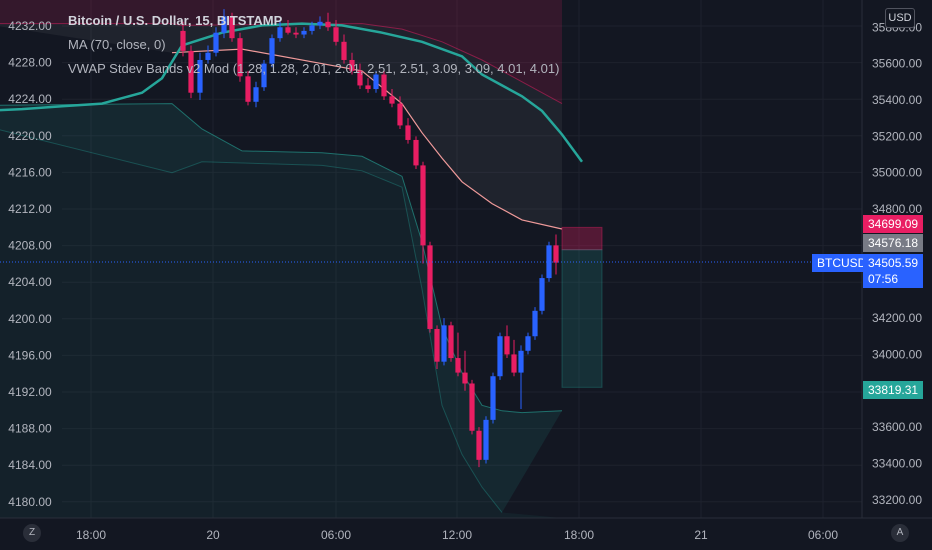 This screenshot has width=932, height=550. Describe the element at coordinates (30, 63) in the screenshot. I see `left-axis-tick-label: 4228.00` at that location.